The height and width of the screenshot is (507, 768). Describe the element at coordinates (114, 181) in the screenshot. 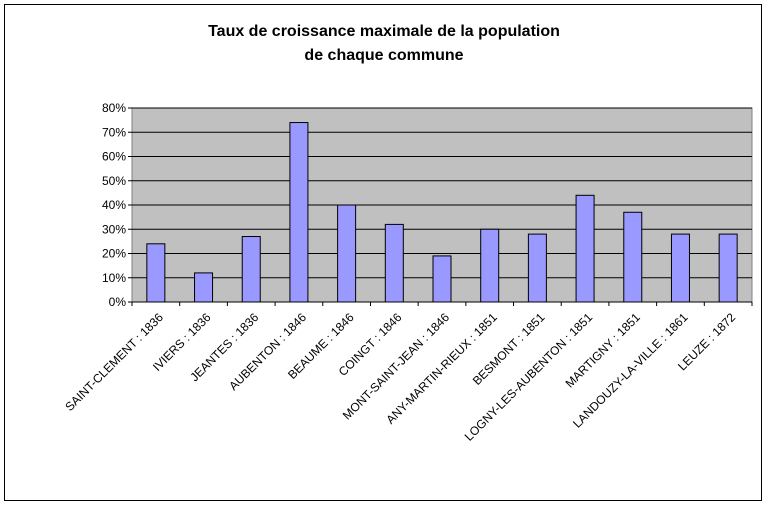

I see `y-tick-label: 50%` at that location.